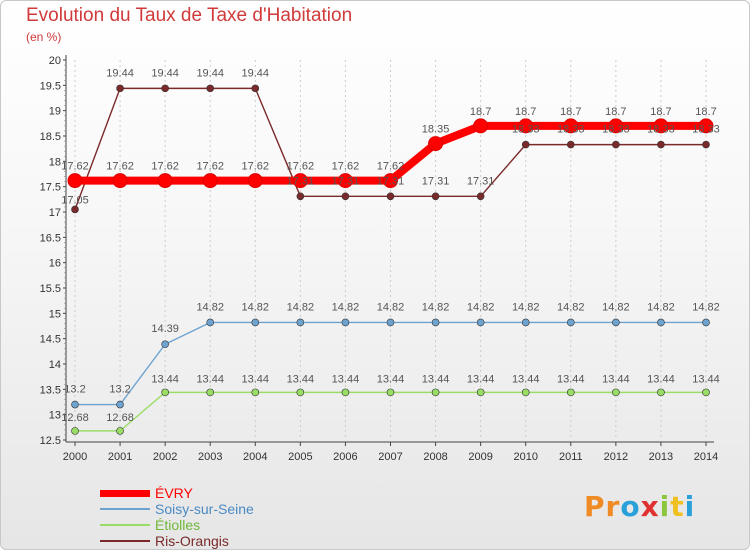  What do you see at coordinates (125, 525) in the screenshot?
I see `legend-swatch-etiolles` at bounding box center [125, 525].